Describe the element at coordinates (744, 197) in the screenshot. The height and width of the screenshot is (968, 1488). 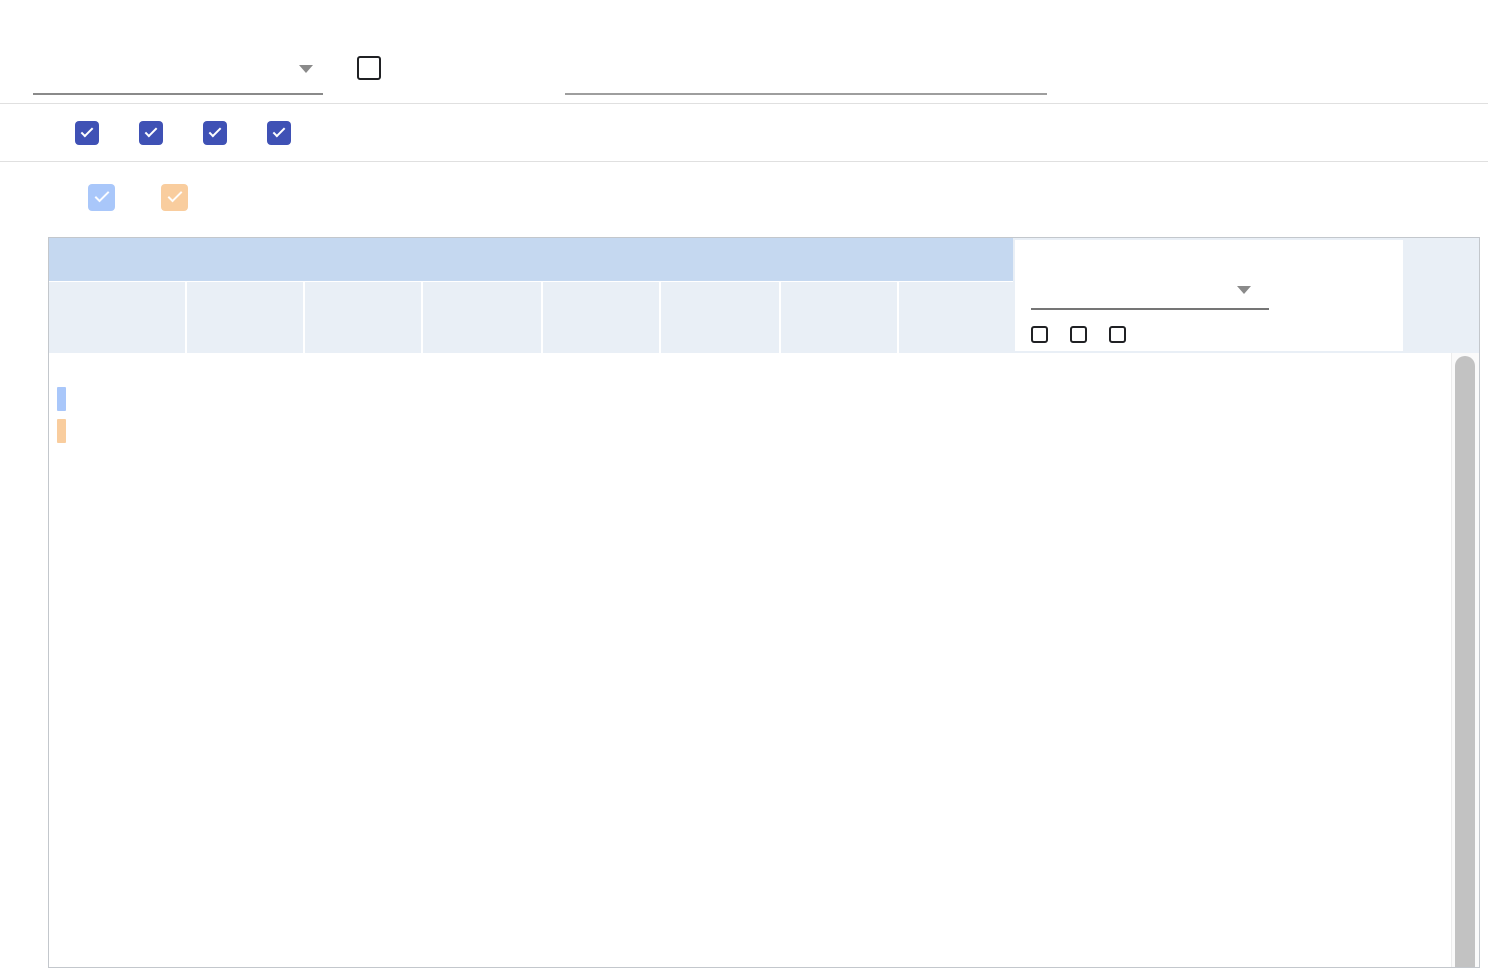
I see `dataset-legend` at that location.